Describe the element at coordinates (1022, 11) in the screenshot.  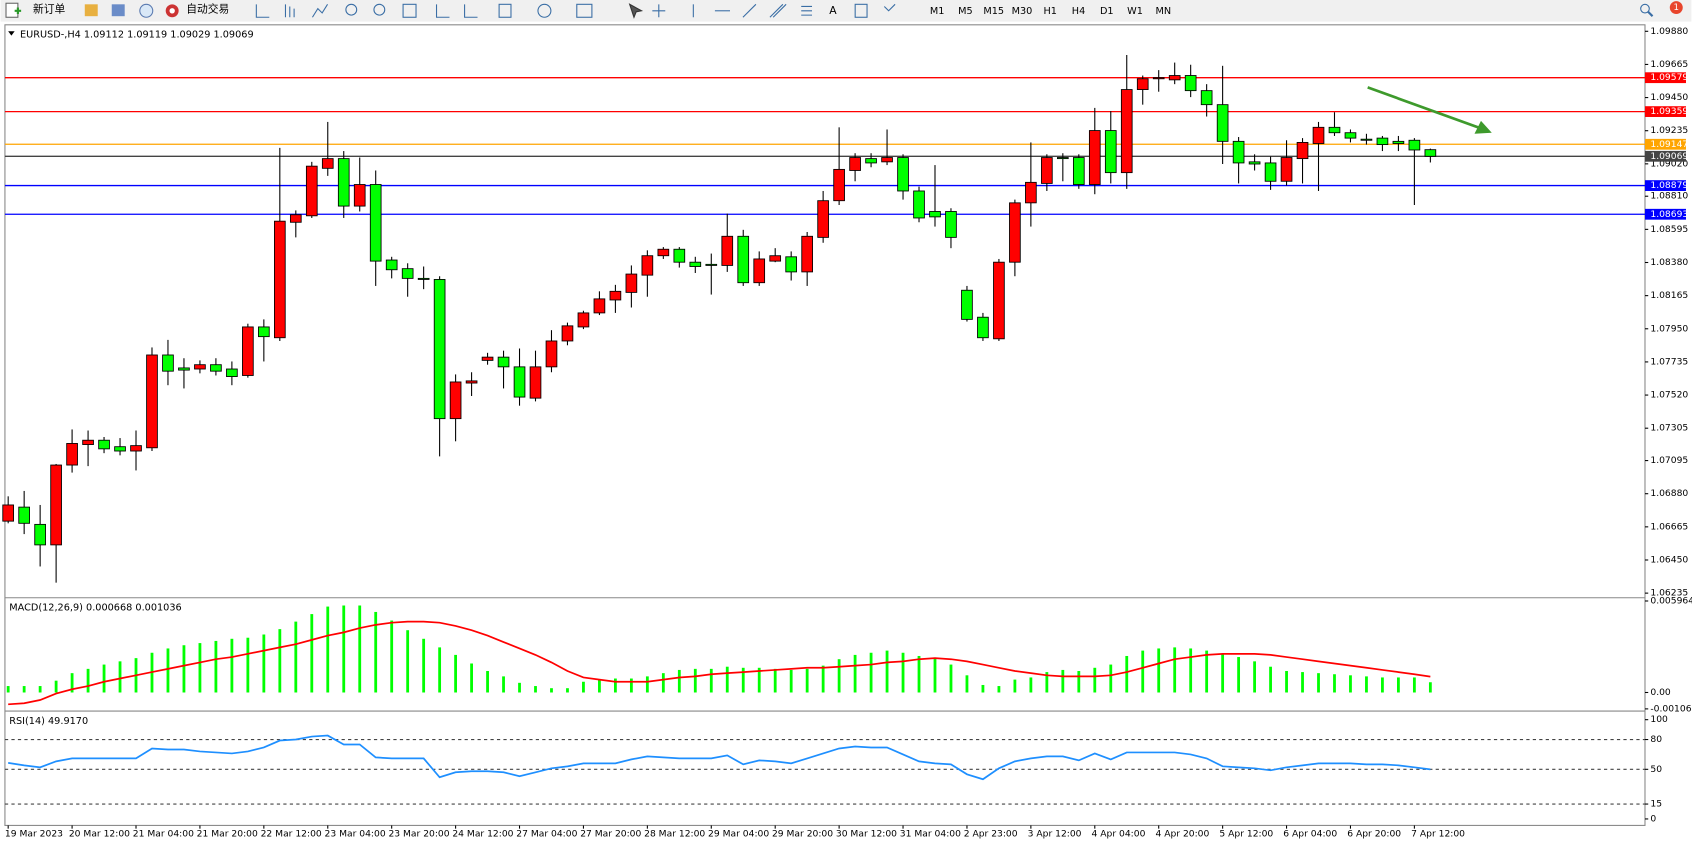
I see `timeframe-button: M30` at that location.